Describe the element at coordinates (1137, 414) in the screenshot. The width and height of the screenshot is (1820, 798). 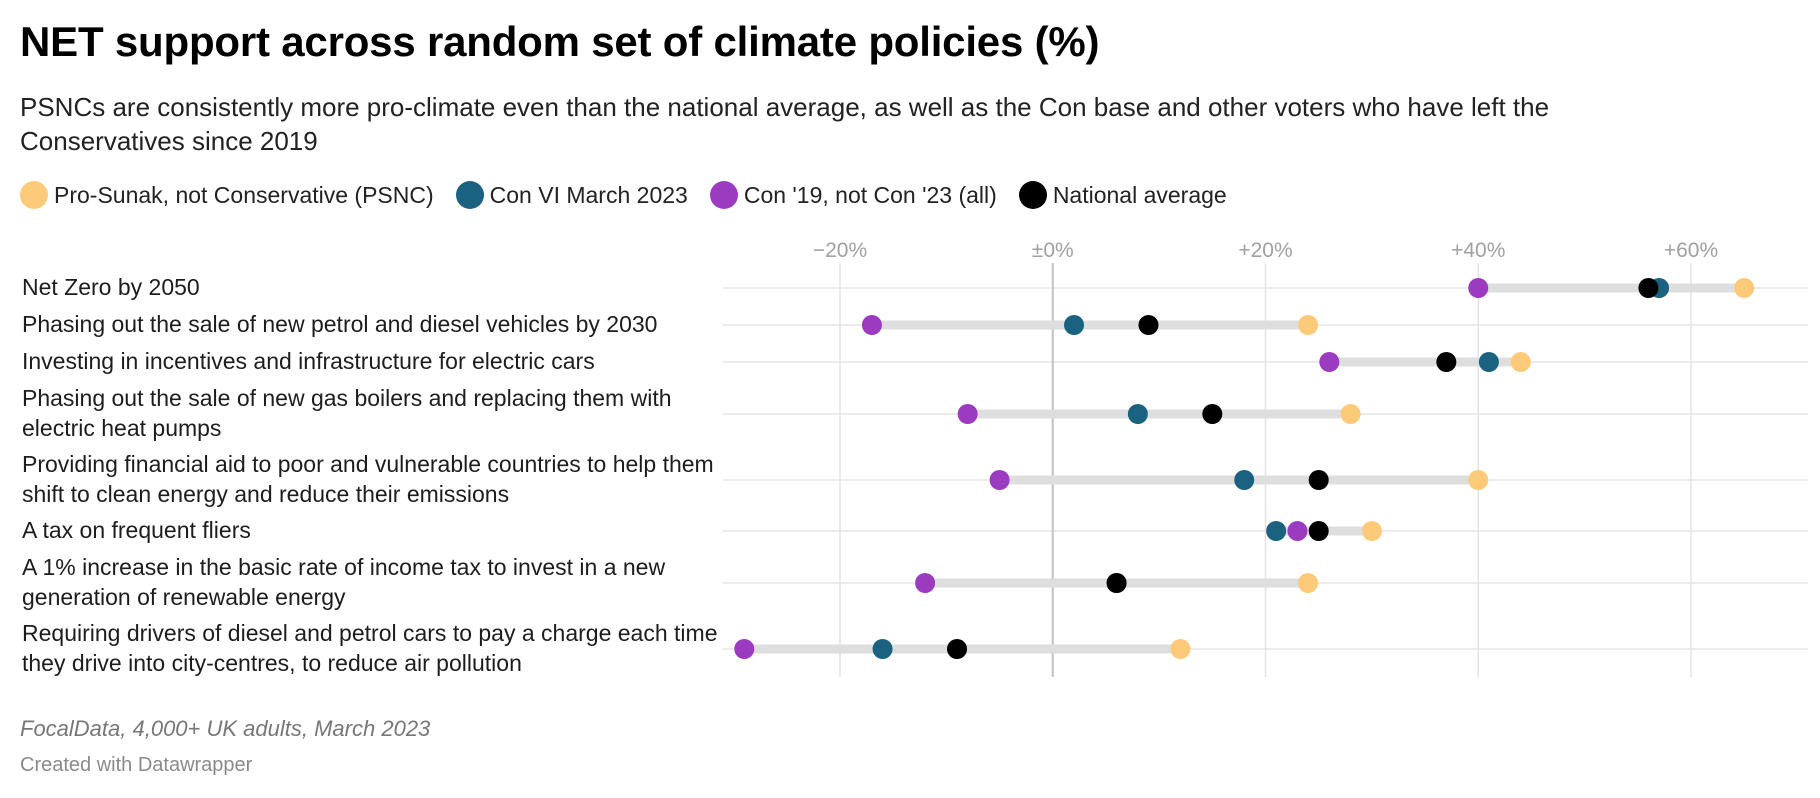
I see `dot-row3-series1` at that location.